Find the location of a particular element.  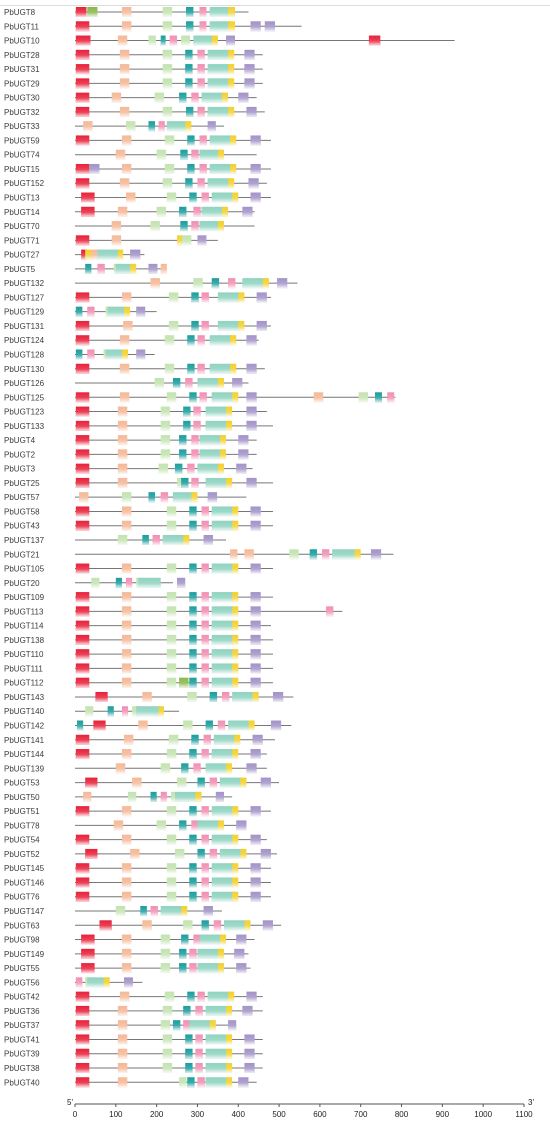

gene-label: PbUGT43 is located at coordinates (22, 526).